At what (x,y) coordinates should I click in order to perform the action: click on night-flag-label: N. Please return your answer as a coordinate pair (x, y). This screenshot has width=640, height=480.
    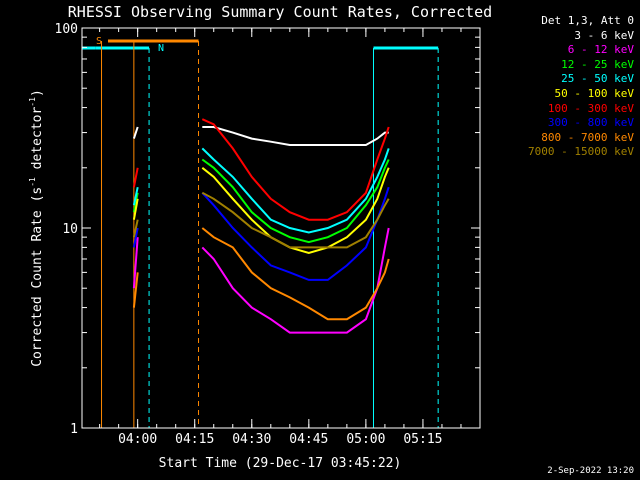
    Looking at the image, I should click on (161, 48).